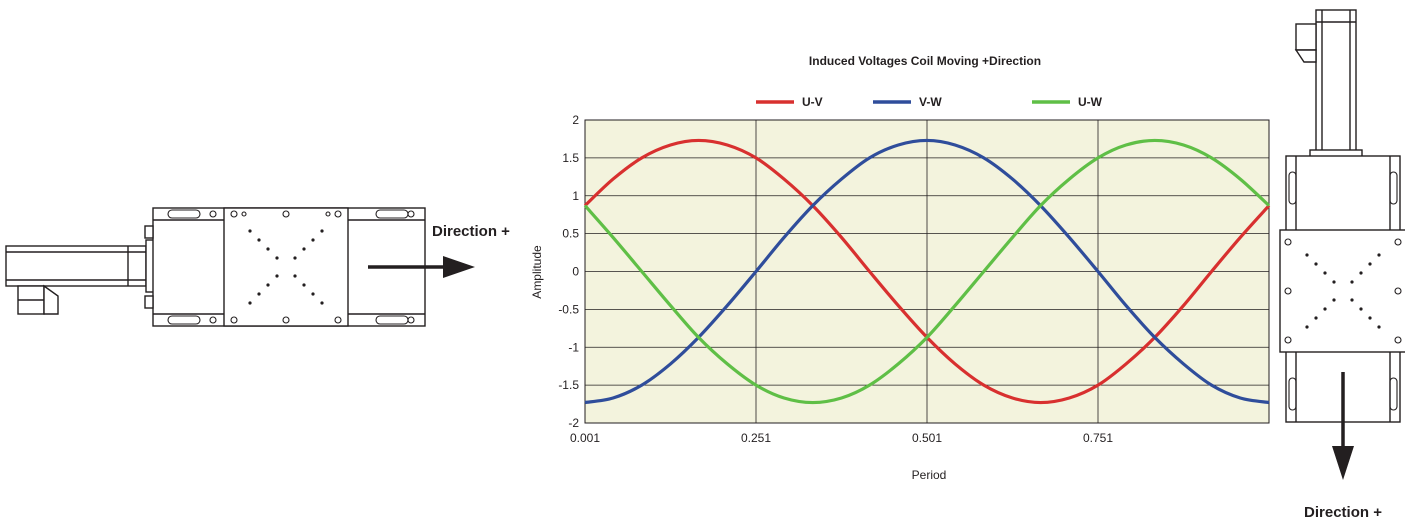 The height and width of the screenshot is (522, 1405). Describe the element at coordinates (1067, 102) in the screenshot. I see `legend-item-u-w: U-W` at that location.